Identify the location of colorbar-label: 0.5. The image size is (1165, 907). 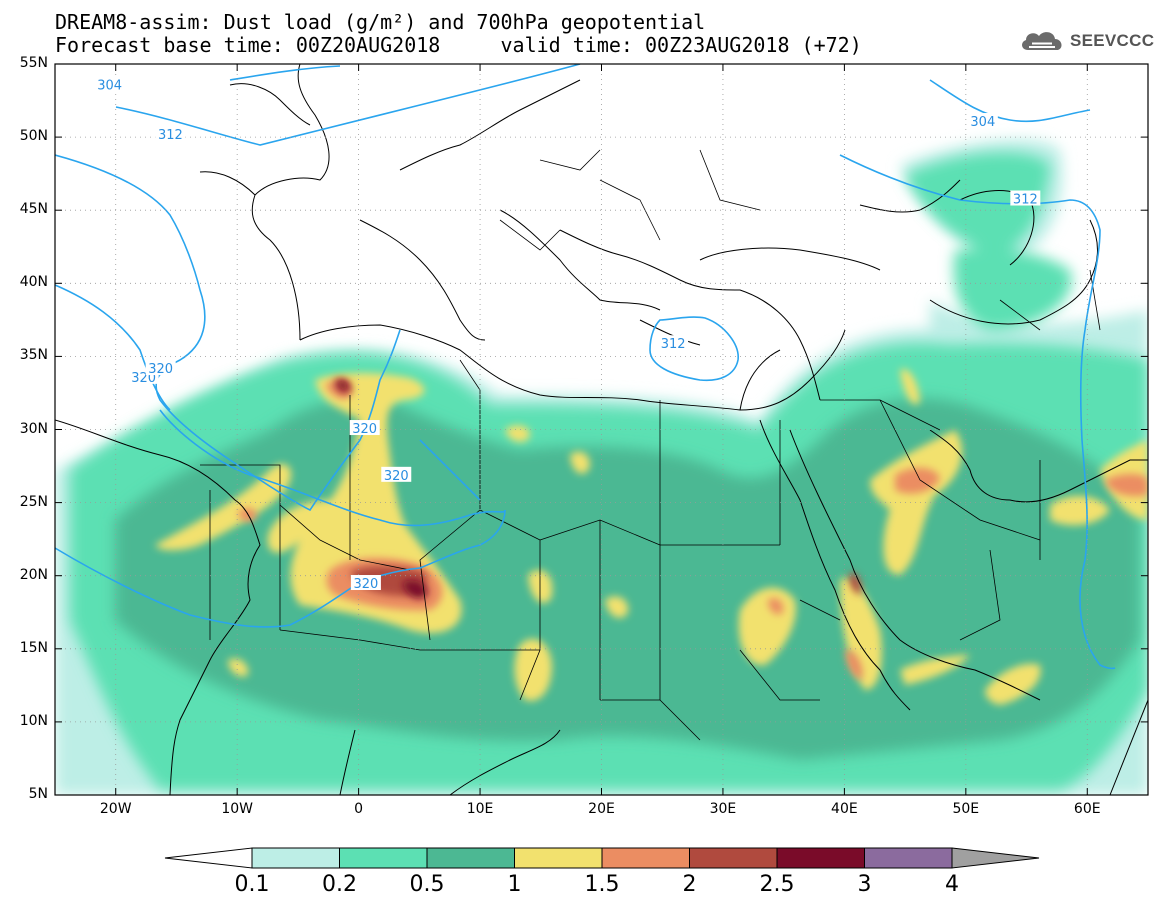
(427, 884).